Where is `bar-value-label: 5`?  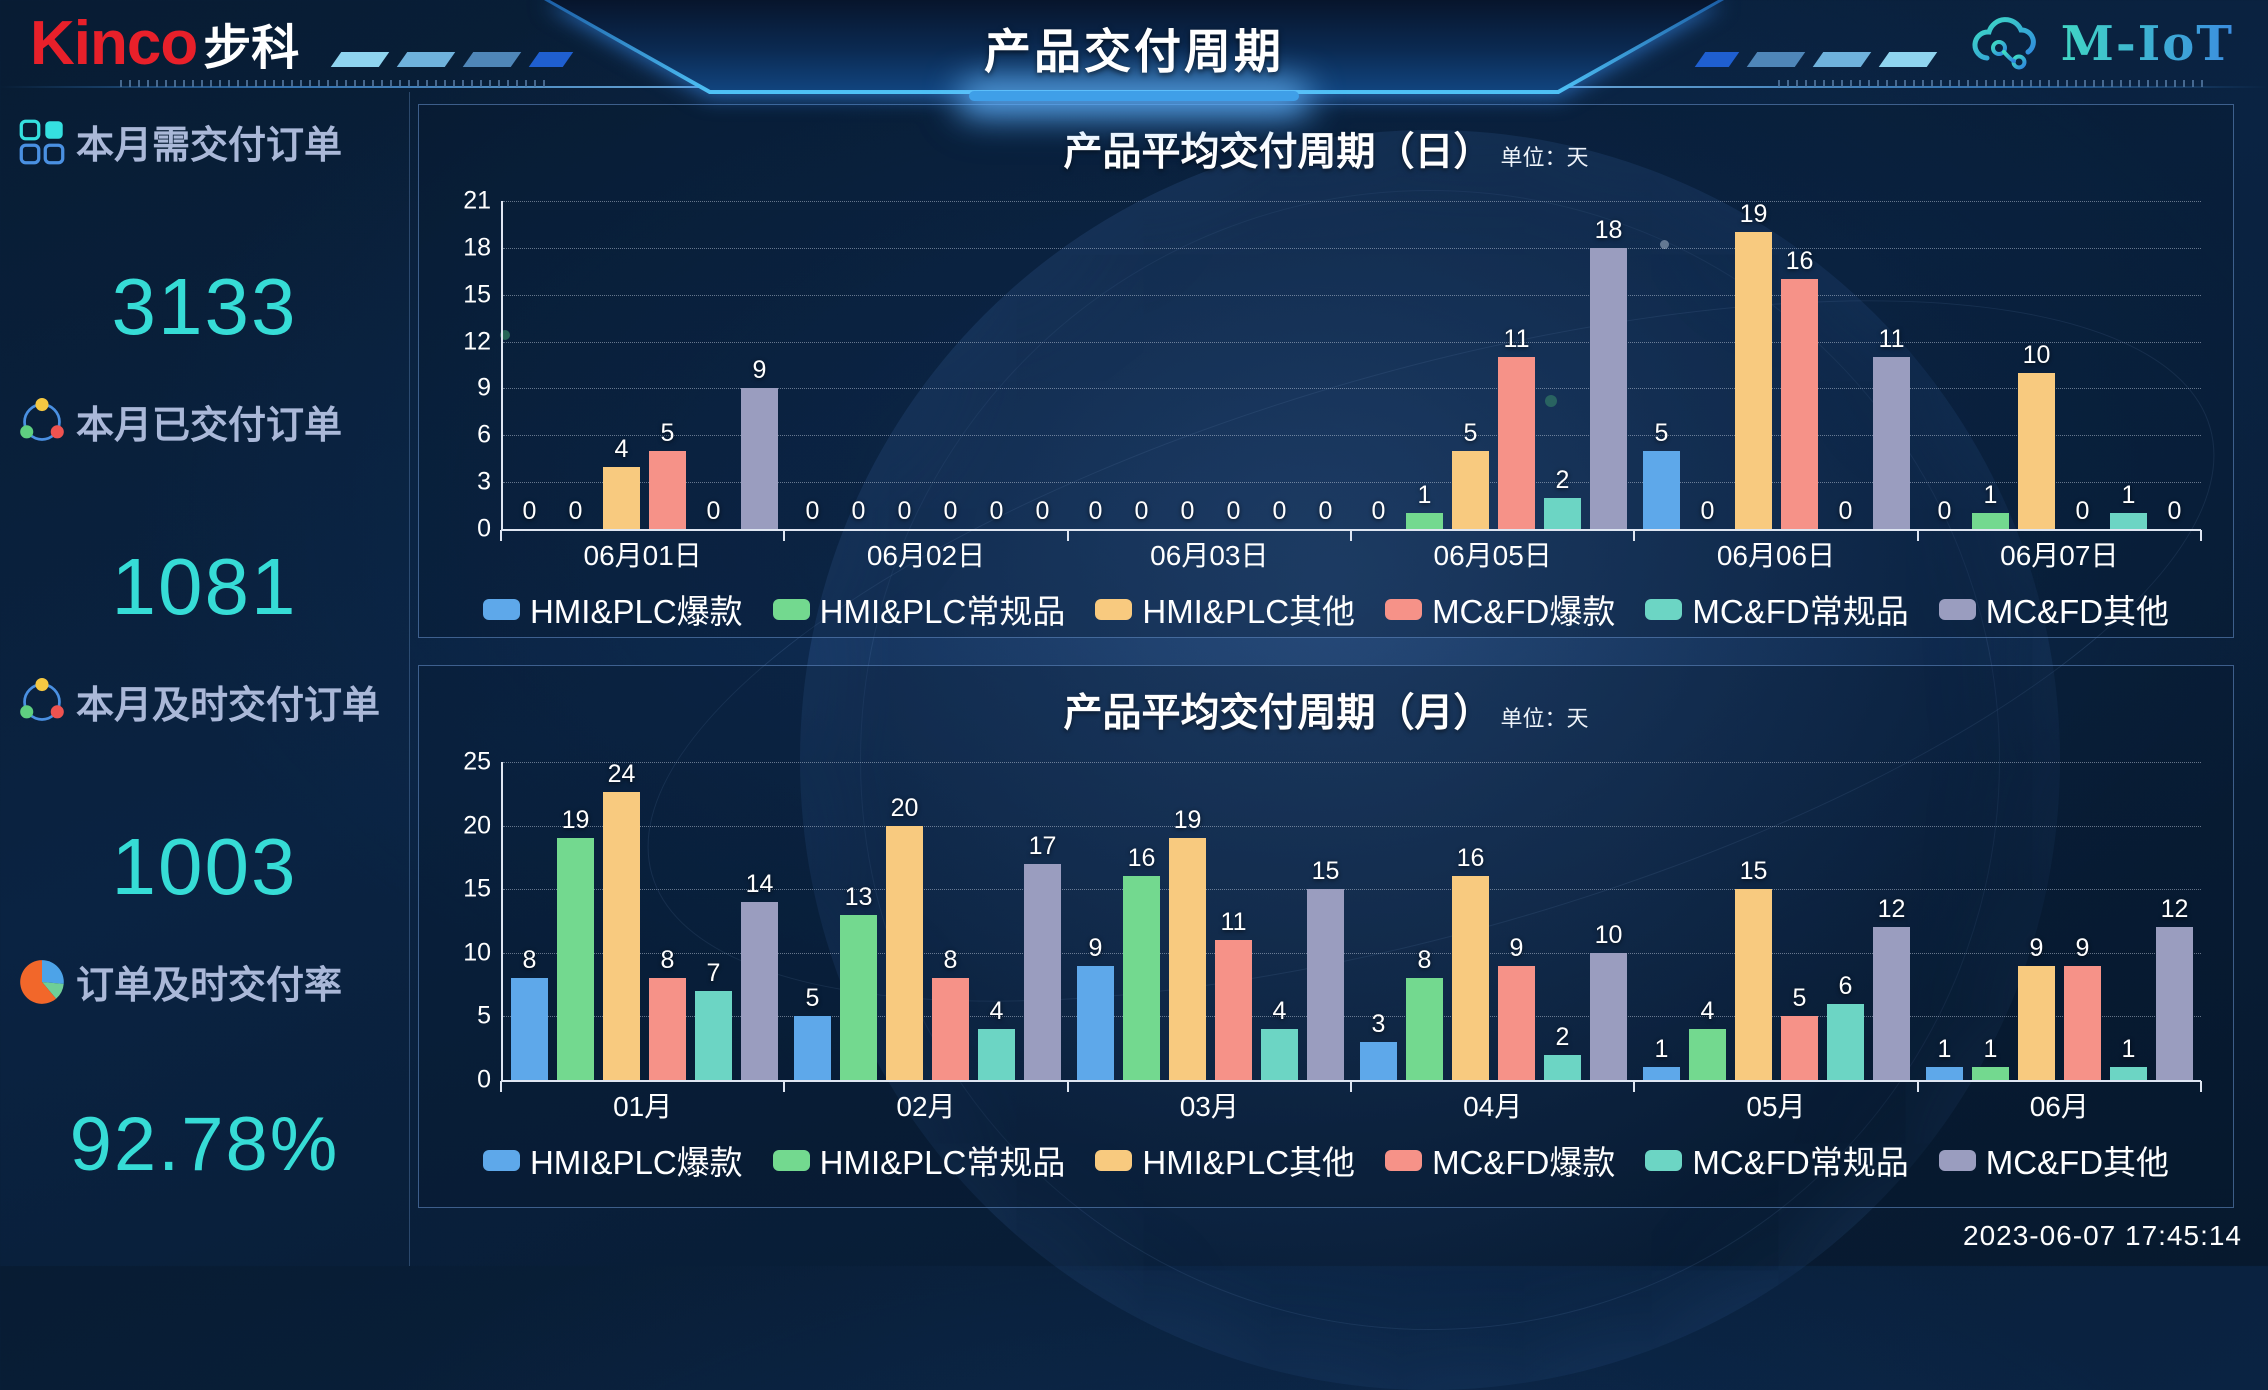
bar-value-label: 5 is located at coordinates (667, 432).